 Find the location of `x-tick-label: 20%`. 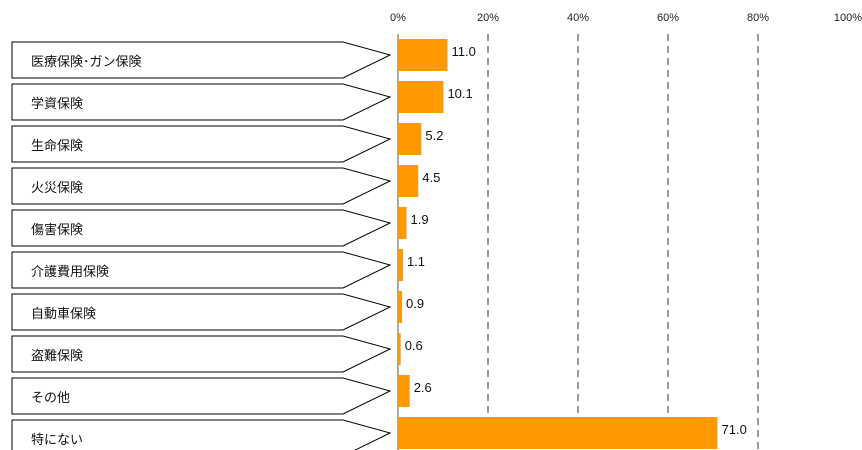

x-tick-label: 20% is located at coordinates (488, 18).